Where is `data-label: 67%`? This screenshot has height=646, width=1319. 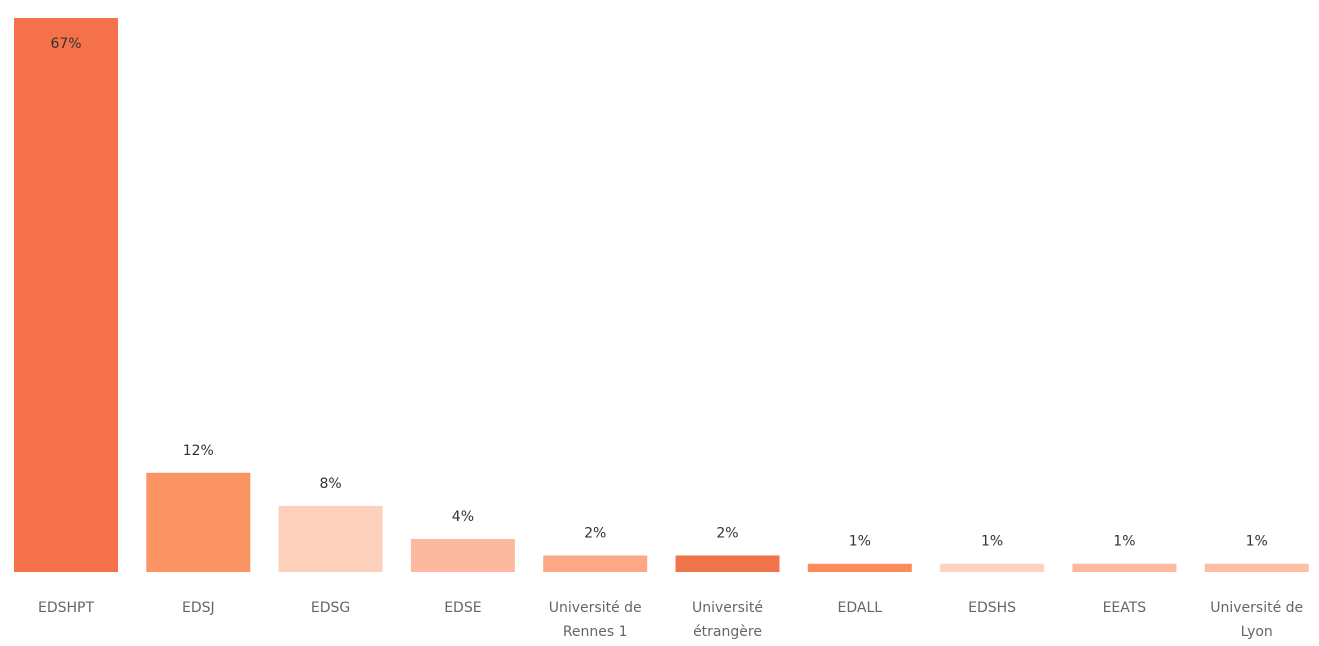 data-label: 67% is located at coordinates (65, 44).